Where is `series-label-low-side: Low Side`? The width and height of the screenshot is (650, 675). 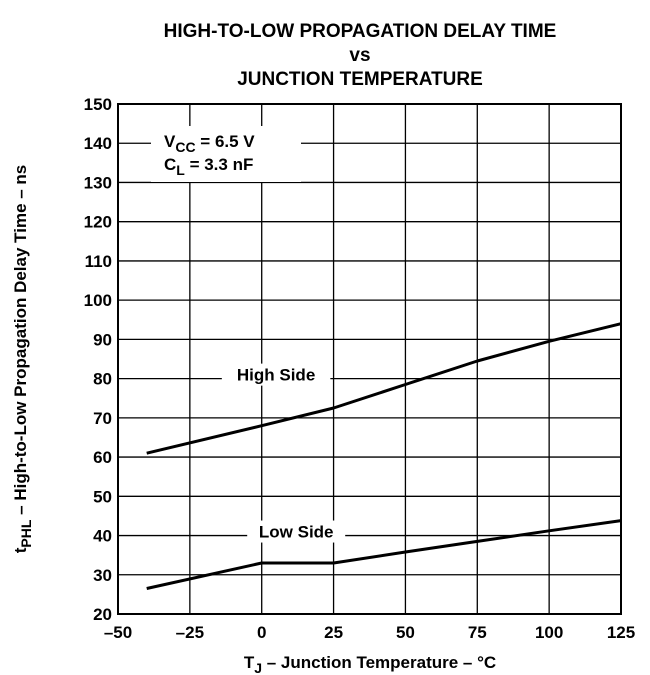 series-label-low-side: Low Side is located at coordinates (296, 532).